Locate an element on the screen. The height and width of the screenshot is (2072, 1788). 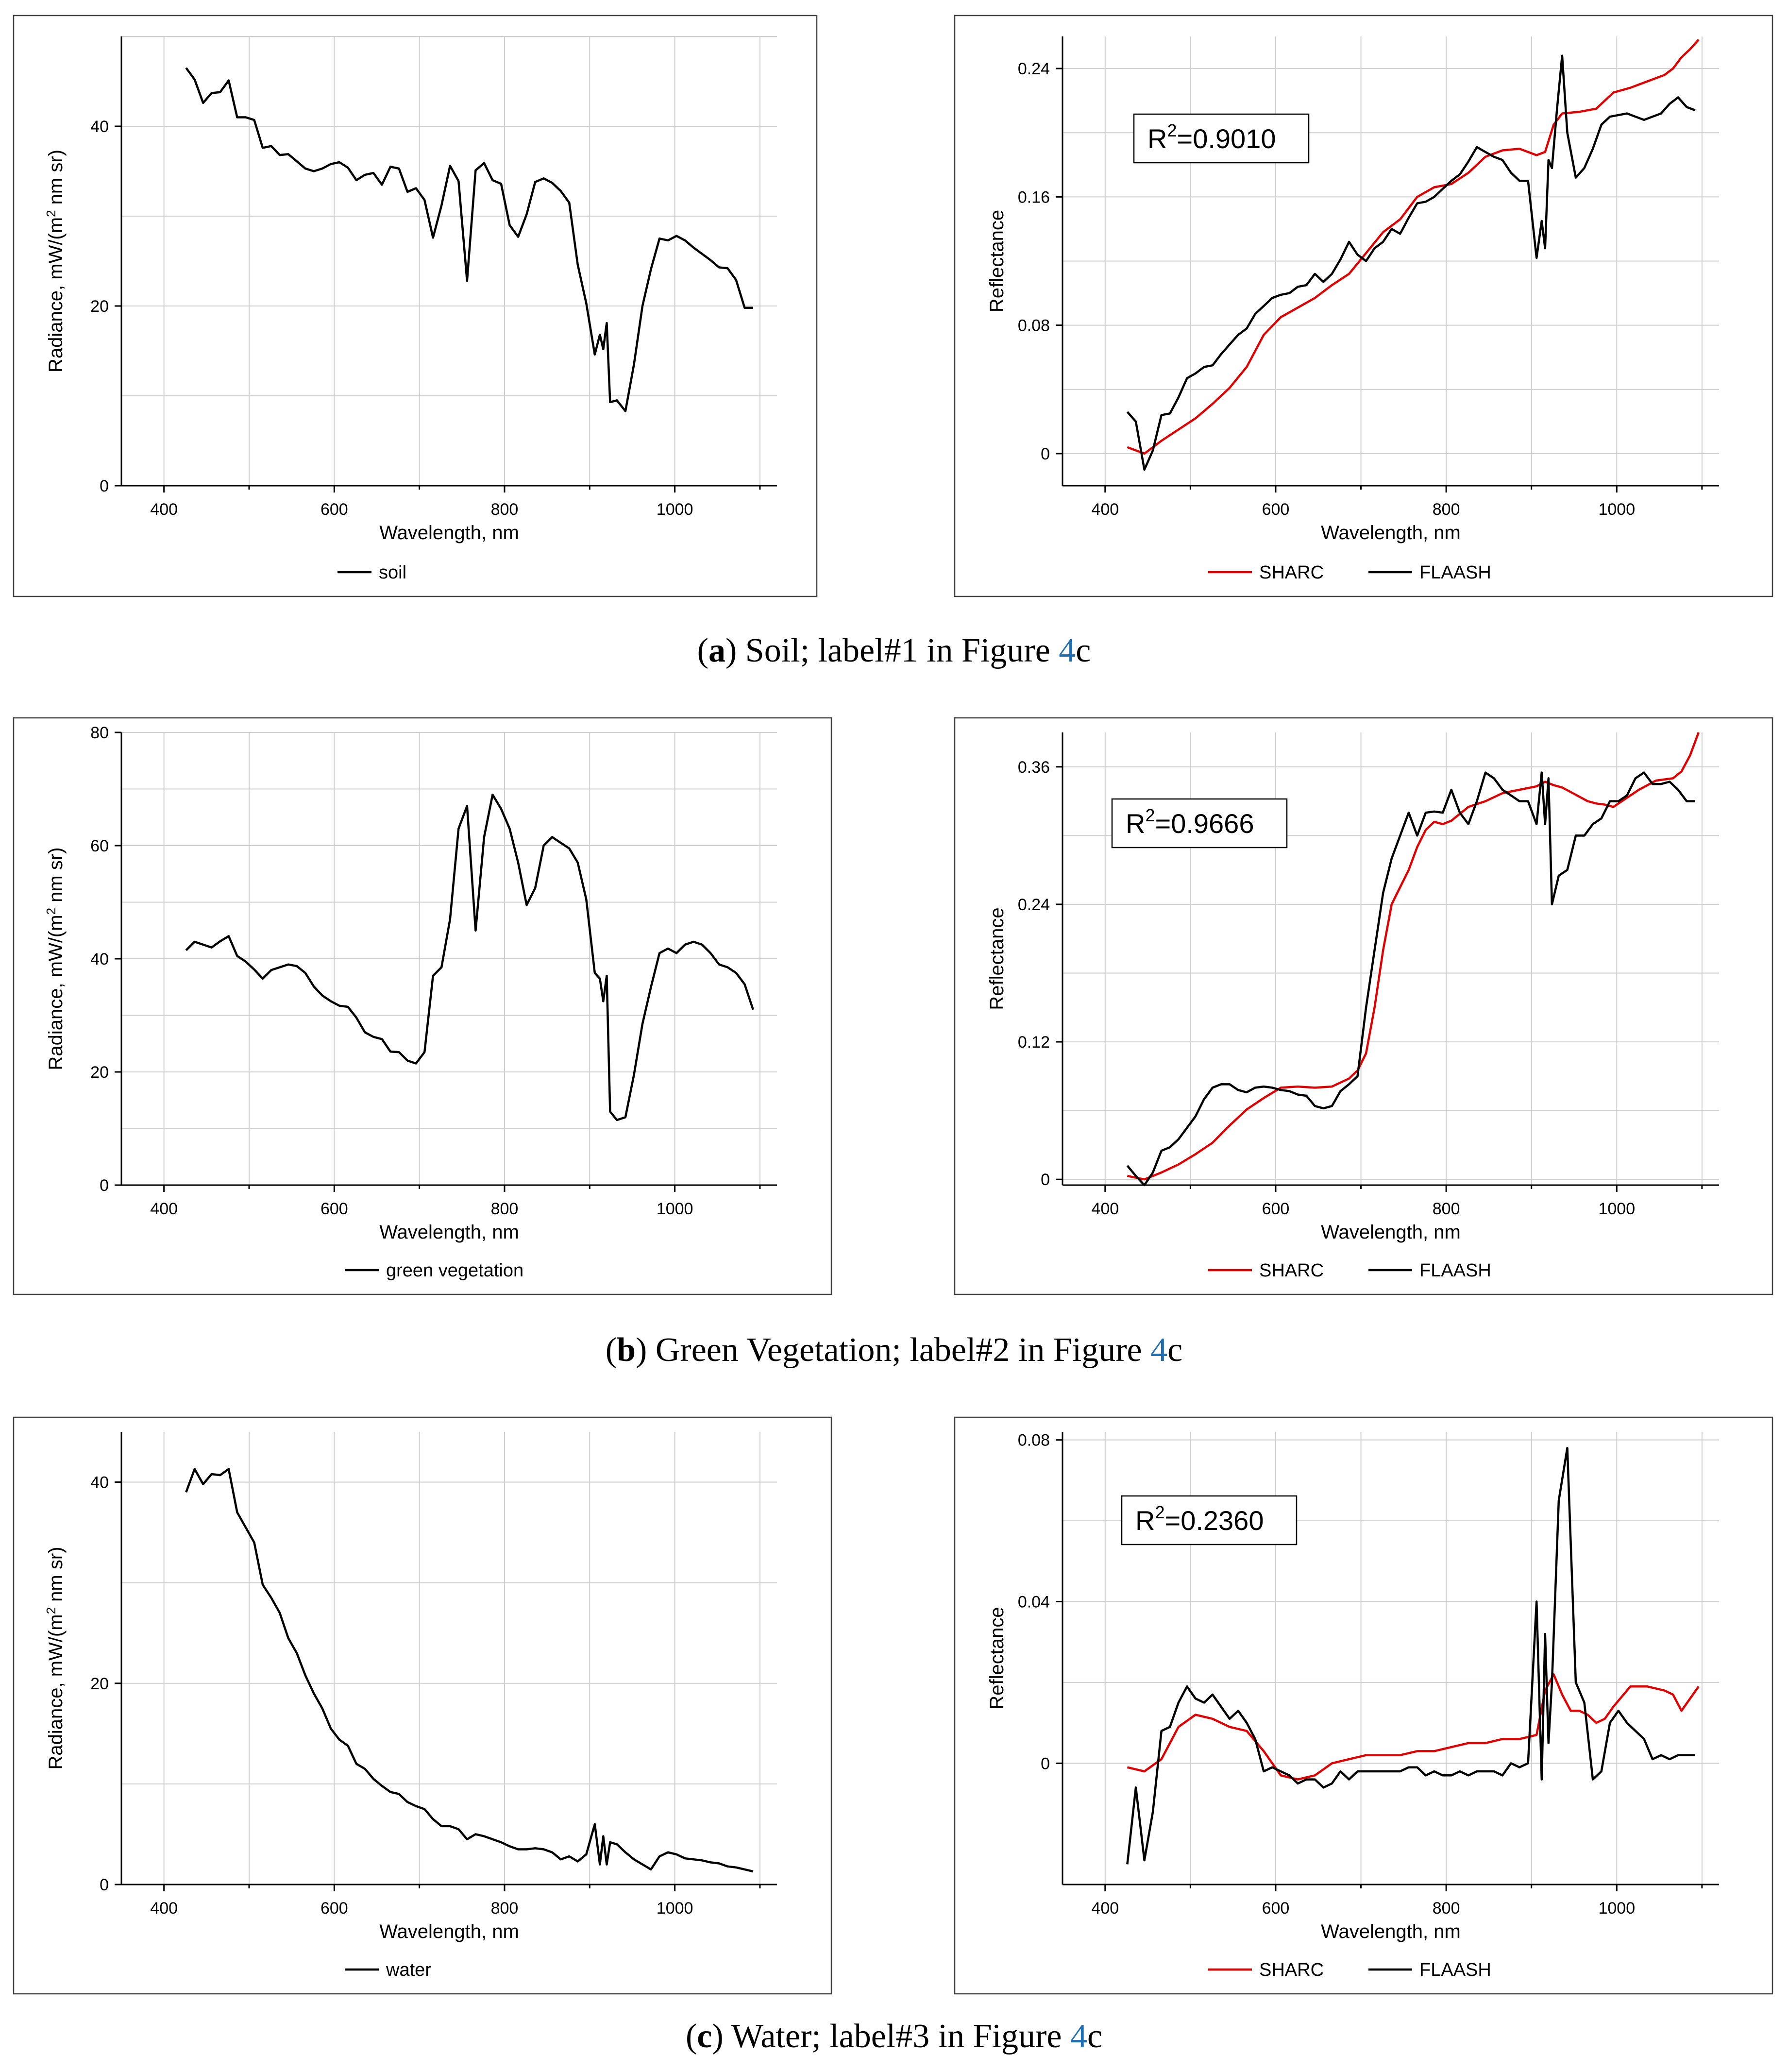
legend-label: water is located at coordinates (409, 1970).